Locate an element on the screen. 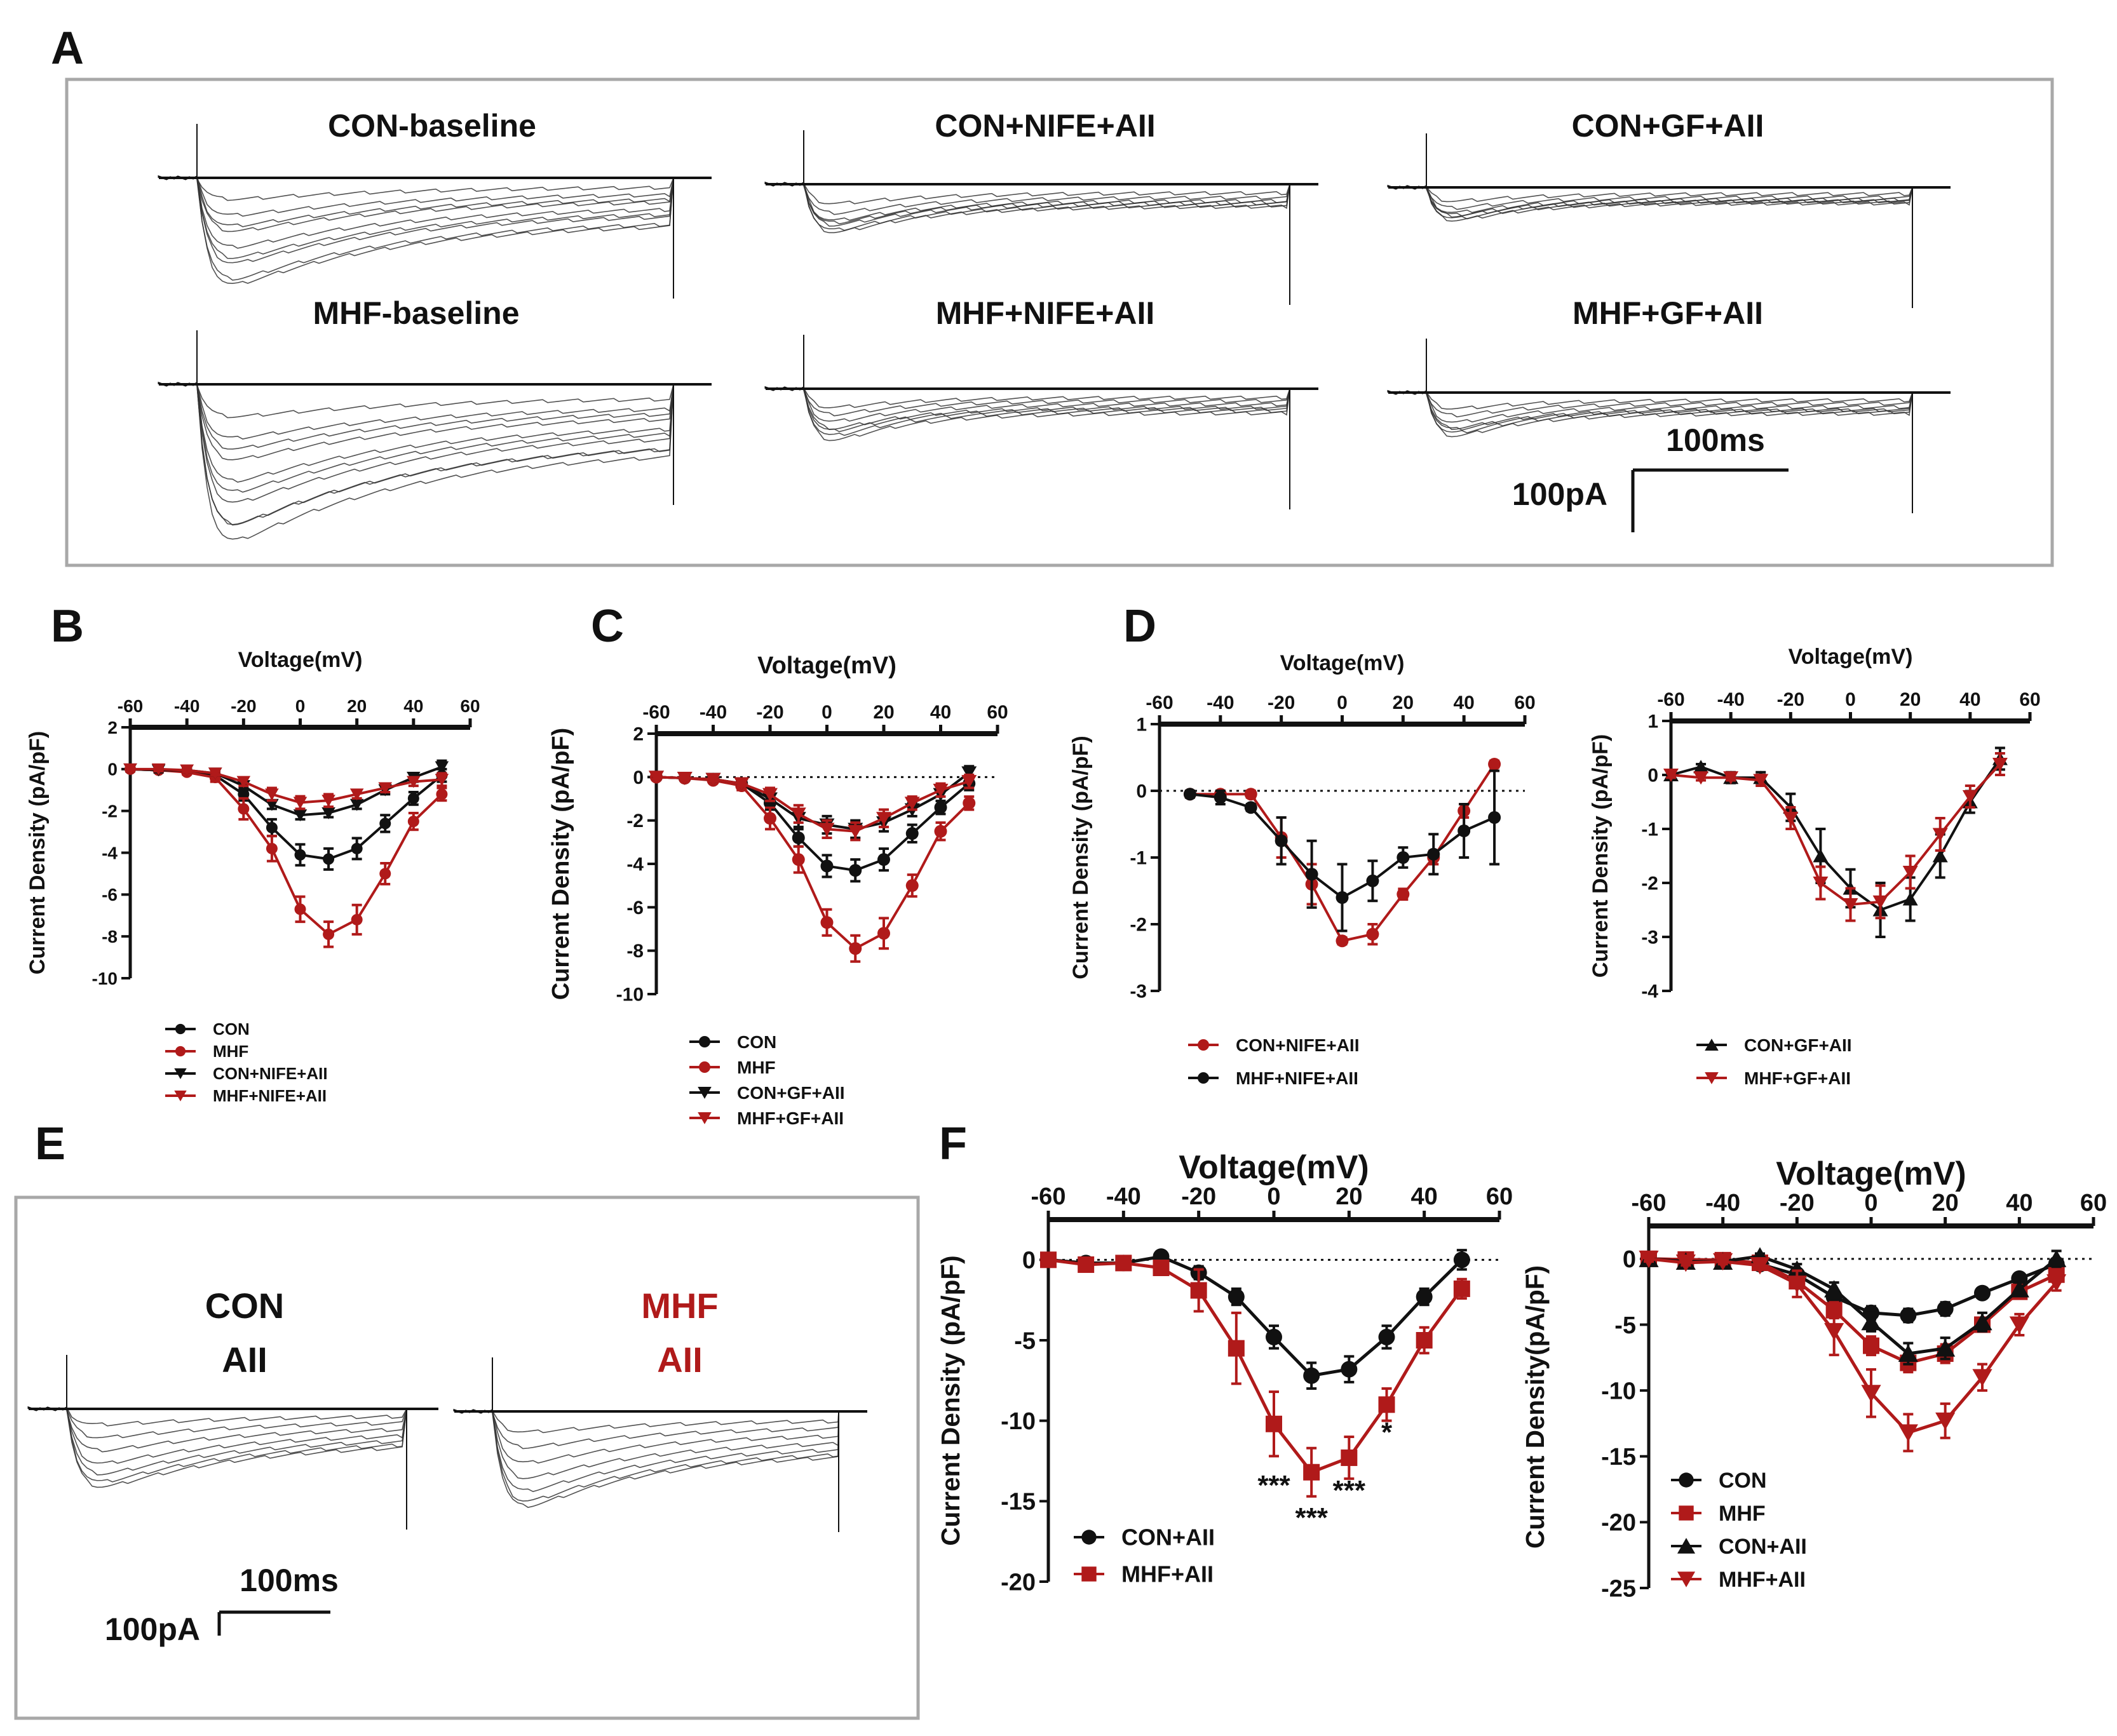 Image resolution: width=2117 pixels, height=1736 pixels. y-tick-label: -10 is located at coordinates (1019, 1421).